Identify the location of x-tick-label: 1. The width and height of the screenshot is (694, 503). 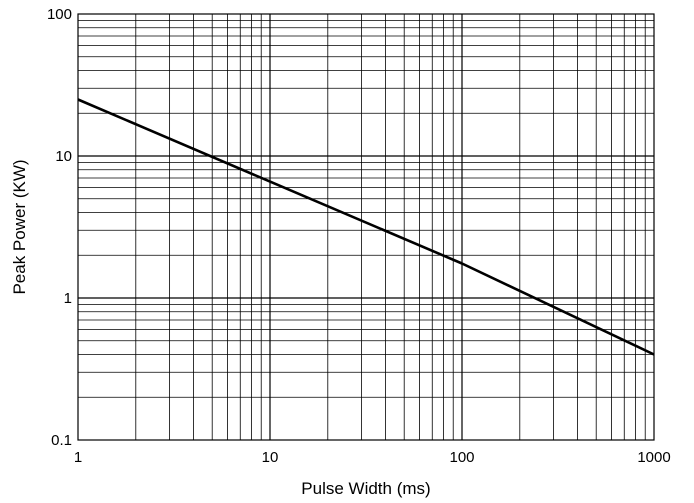
(78, 457).